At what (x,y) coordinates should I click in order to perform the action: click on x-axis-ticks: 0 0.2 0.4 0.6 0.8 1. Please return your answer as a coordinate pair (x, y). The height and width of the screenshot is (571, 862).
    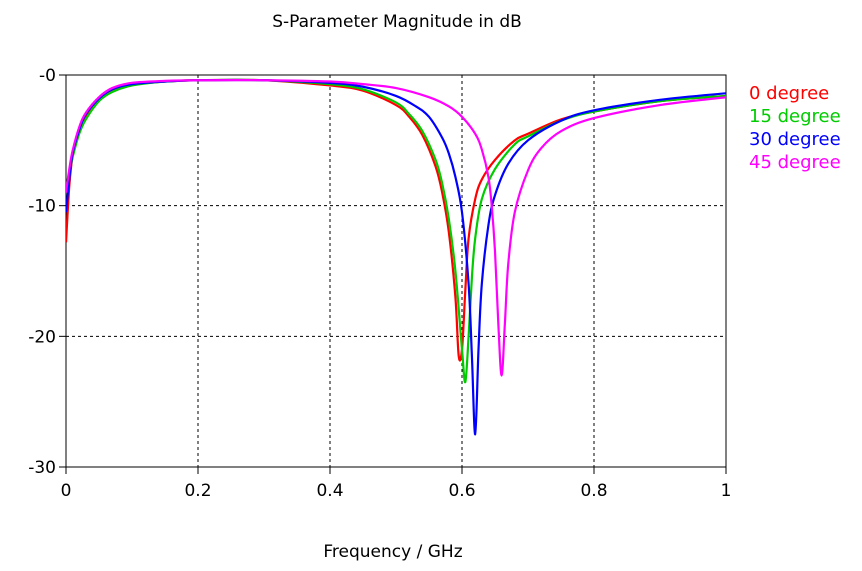
    Looking at the image, I should click on (396, 484).